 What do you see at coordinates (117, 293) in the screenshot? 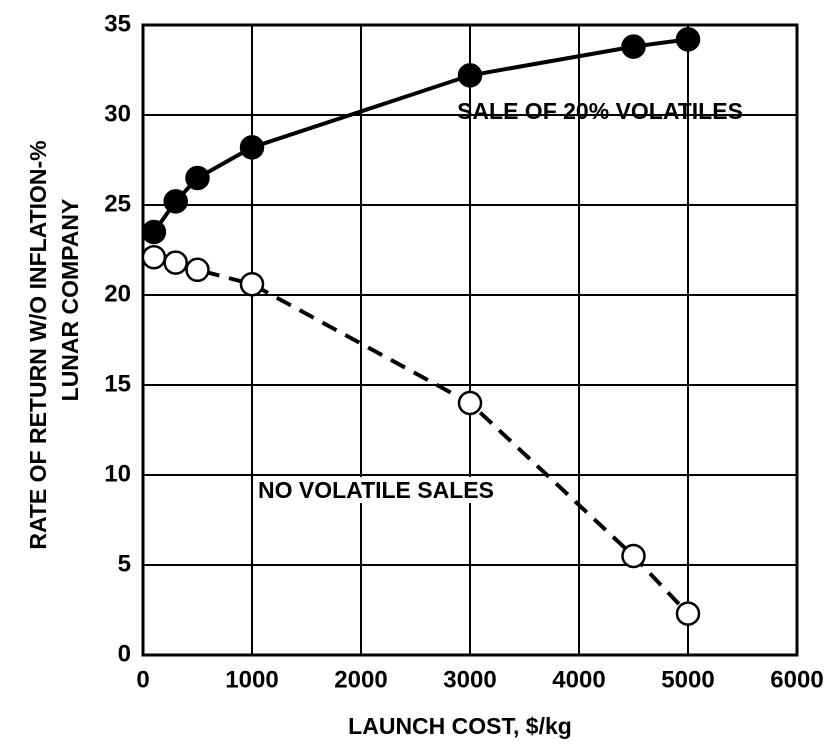
I see `y-tick-label: 20` at bounding box center [117, 293].